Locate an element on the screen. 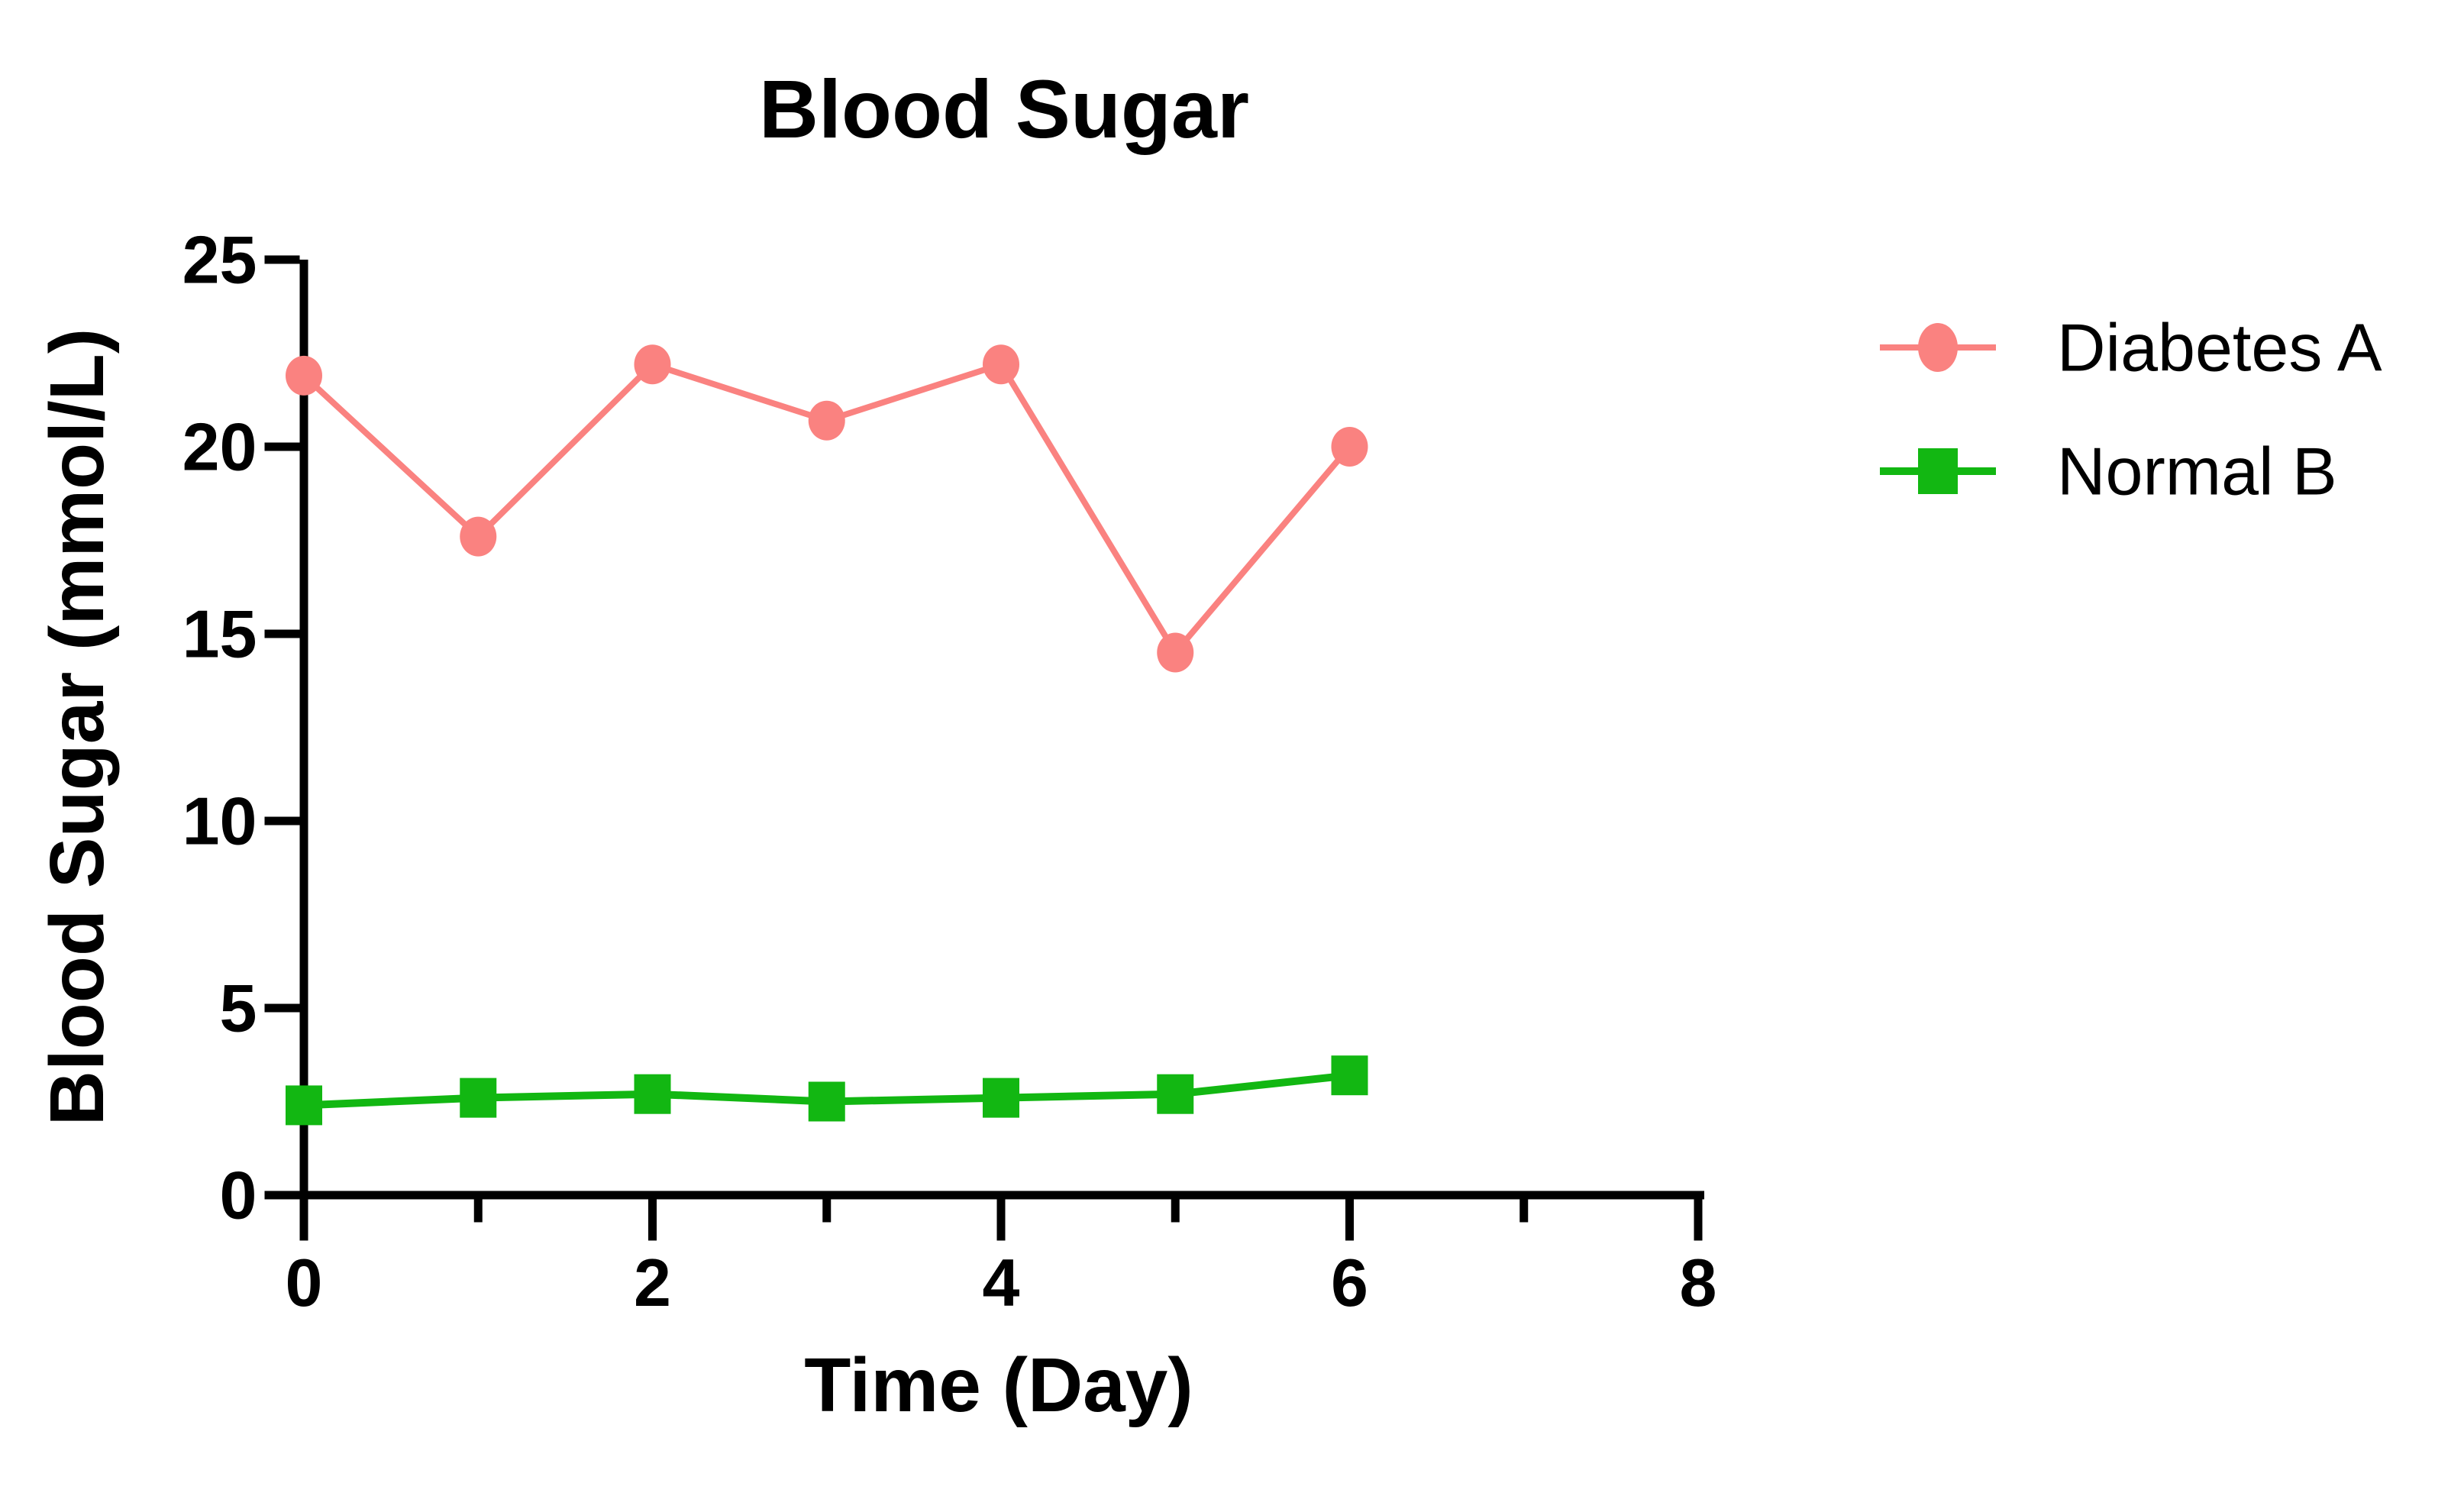 The height and width of the screenshot is (1496, 2464). x-axis-label: Time (Day) is located at coordinates (998, 1385).